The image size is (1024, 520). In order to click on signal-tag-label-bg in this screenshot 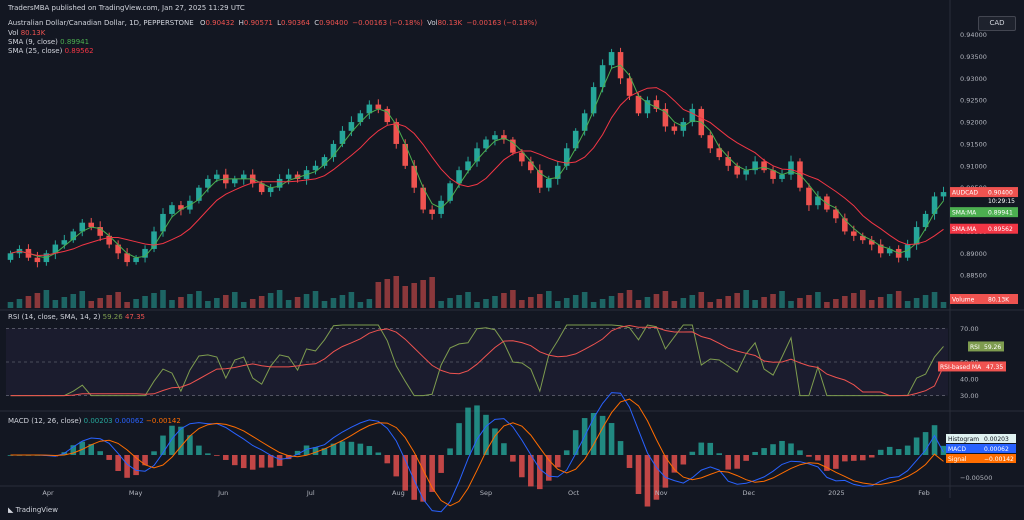, I will do `click(964, 458)`.